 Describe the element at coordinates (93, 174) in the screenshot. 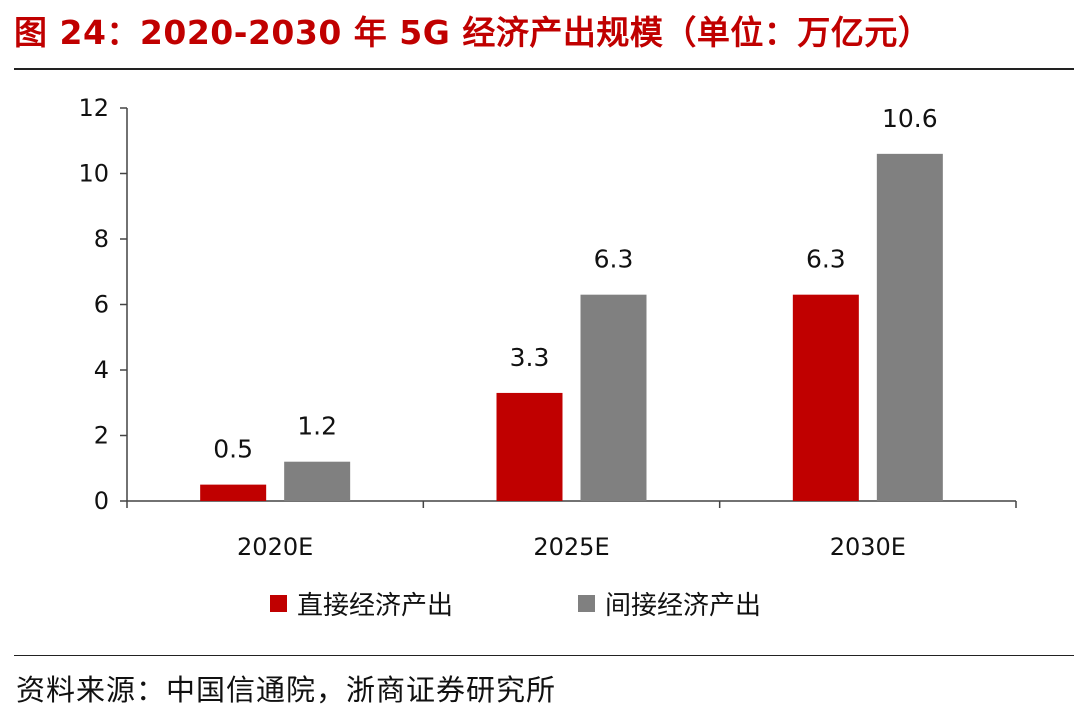

I see `y-tick-label: 10` at that location.